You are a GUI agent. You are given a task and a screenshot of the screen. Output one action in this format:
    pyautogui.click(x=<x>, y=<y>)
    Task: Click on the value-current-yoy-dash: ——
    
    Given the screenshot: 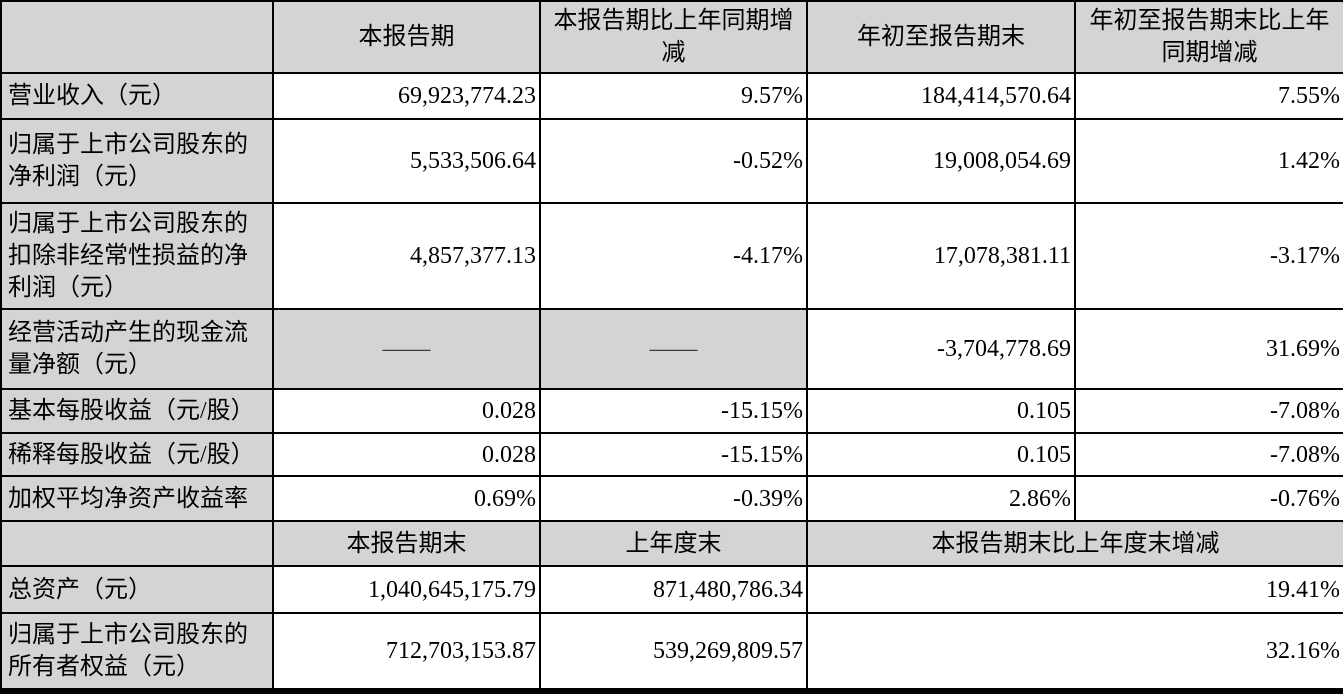 What is the action you would take?
    pyautogui.click(x=673, y=349)
    